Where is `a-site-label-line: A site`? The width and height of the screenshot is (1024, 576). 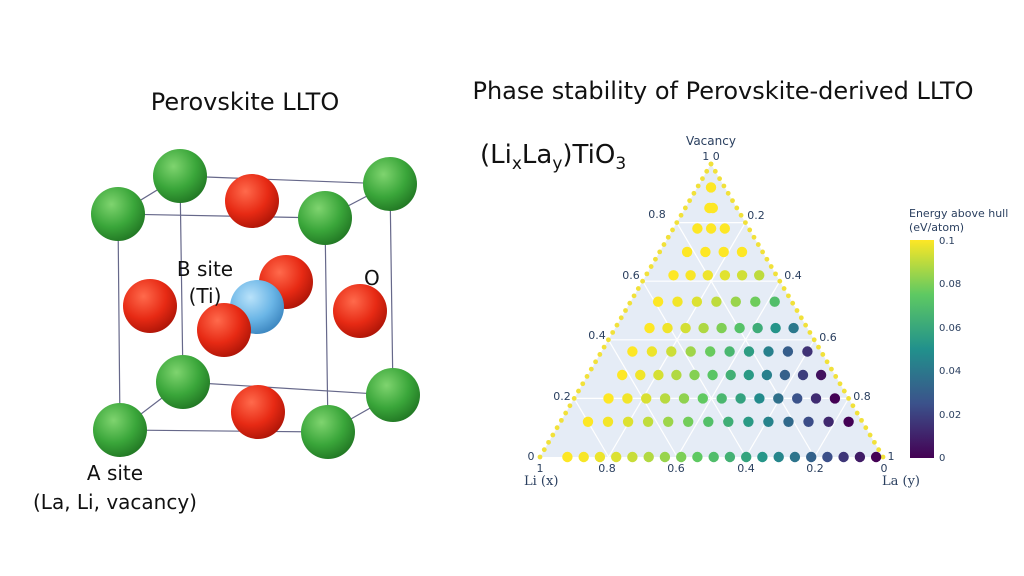 a-site-label-line: A site is located at coordinates (115, 473).